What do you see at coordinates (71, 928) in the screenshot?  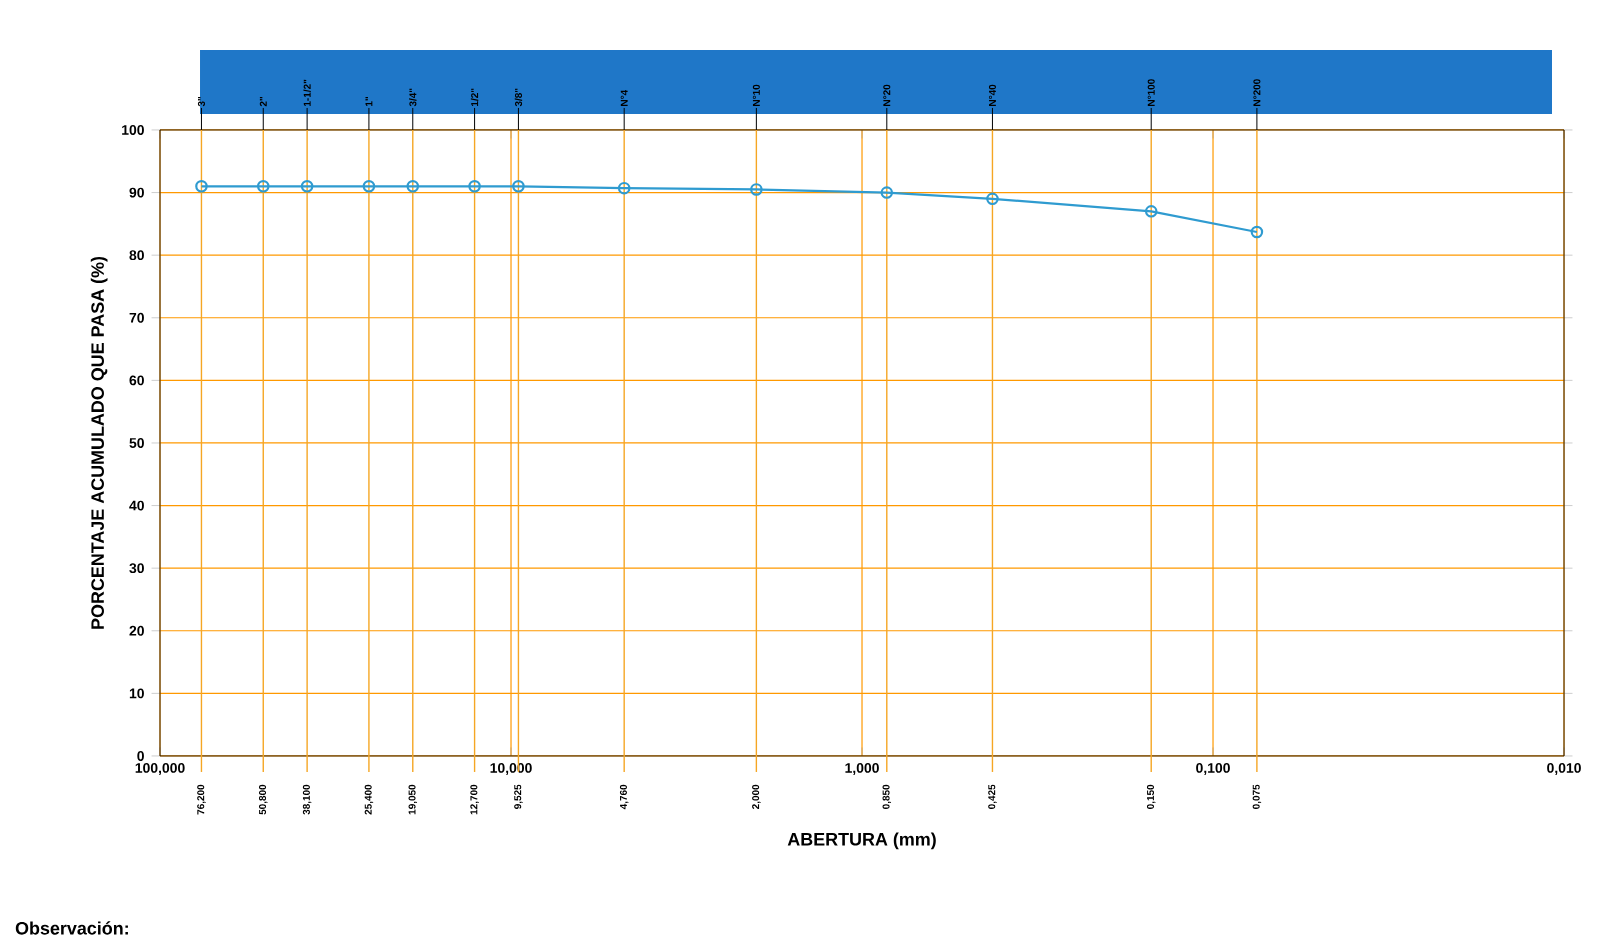 I see `text: Observación:` at bounding box center [71, 928].